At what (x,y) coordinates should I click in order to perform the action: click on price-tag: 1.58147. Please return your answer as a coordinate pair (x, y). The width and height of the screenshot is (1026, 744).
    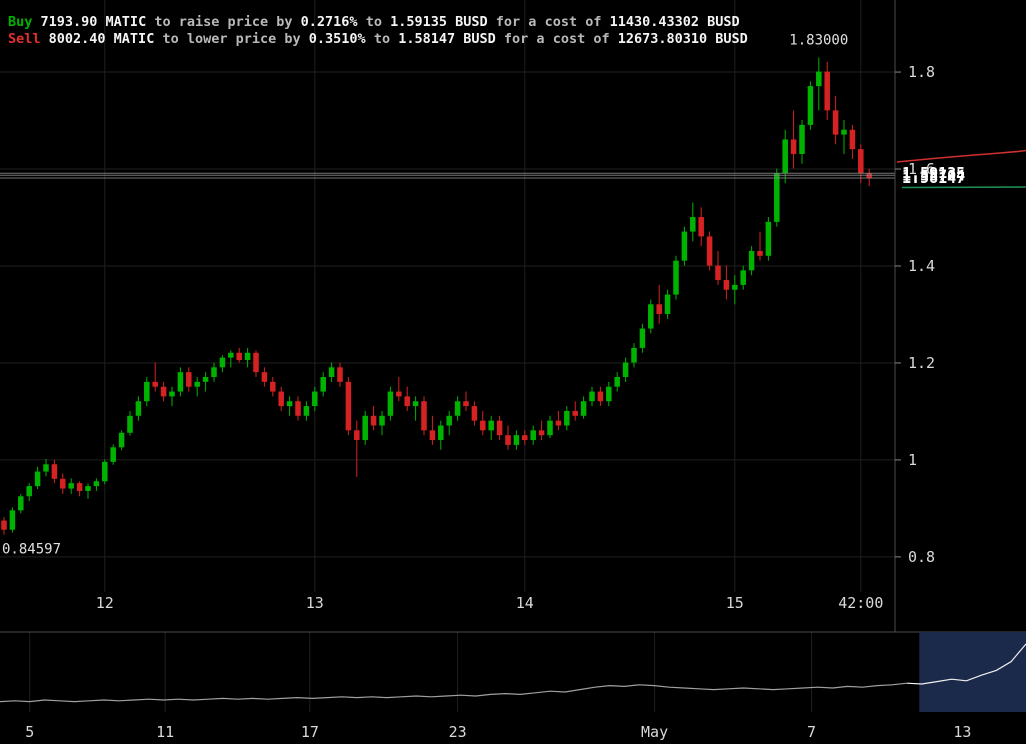
    Looking at the image, I should click on (933, 178).